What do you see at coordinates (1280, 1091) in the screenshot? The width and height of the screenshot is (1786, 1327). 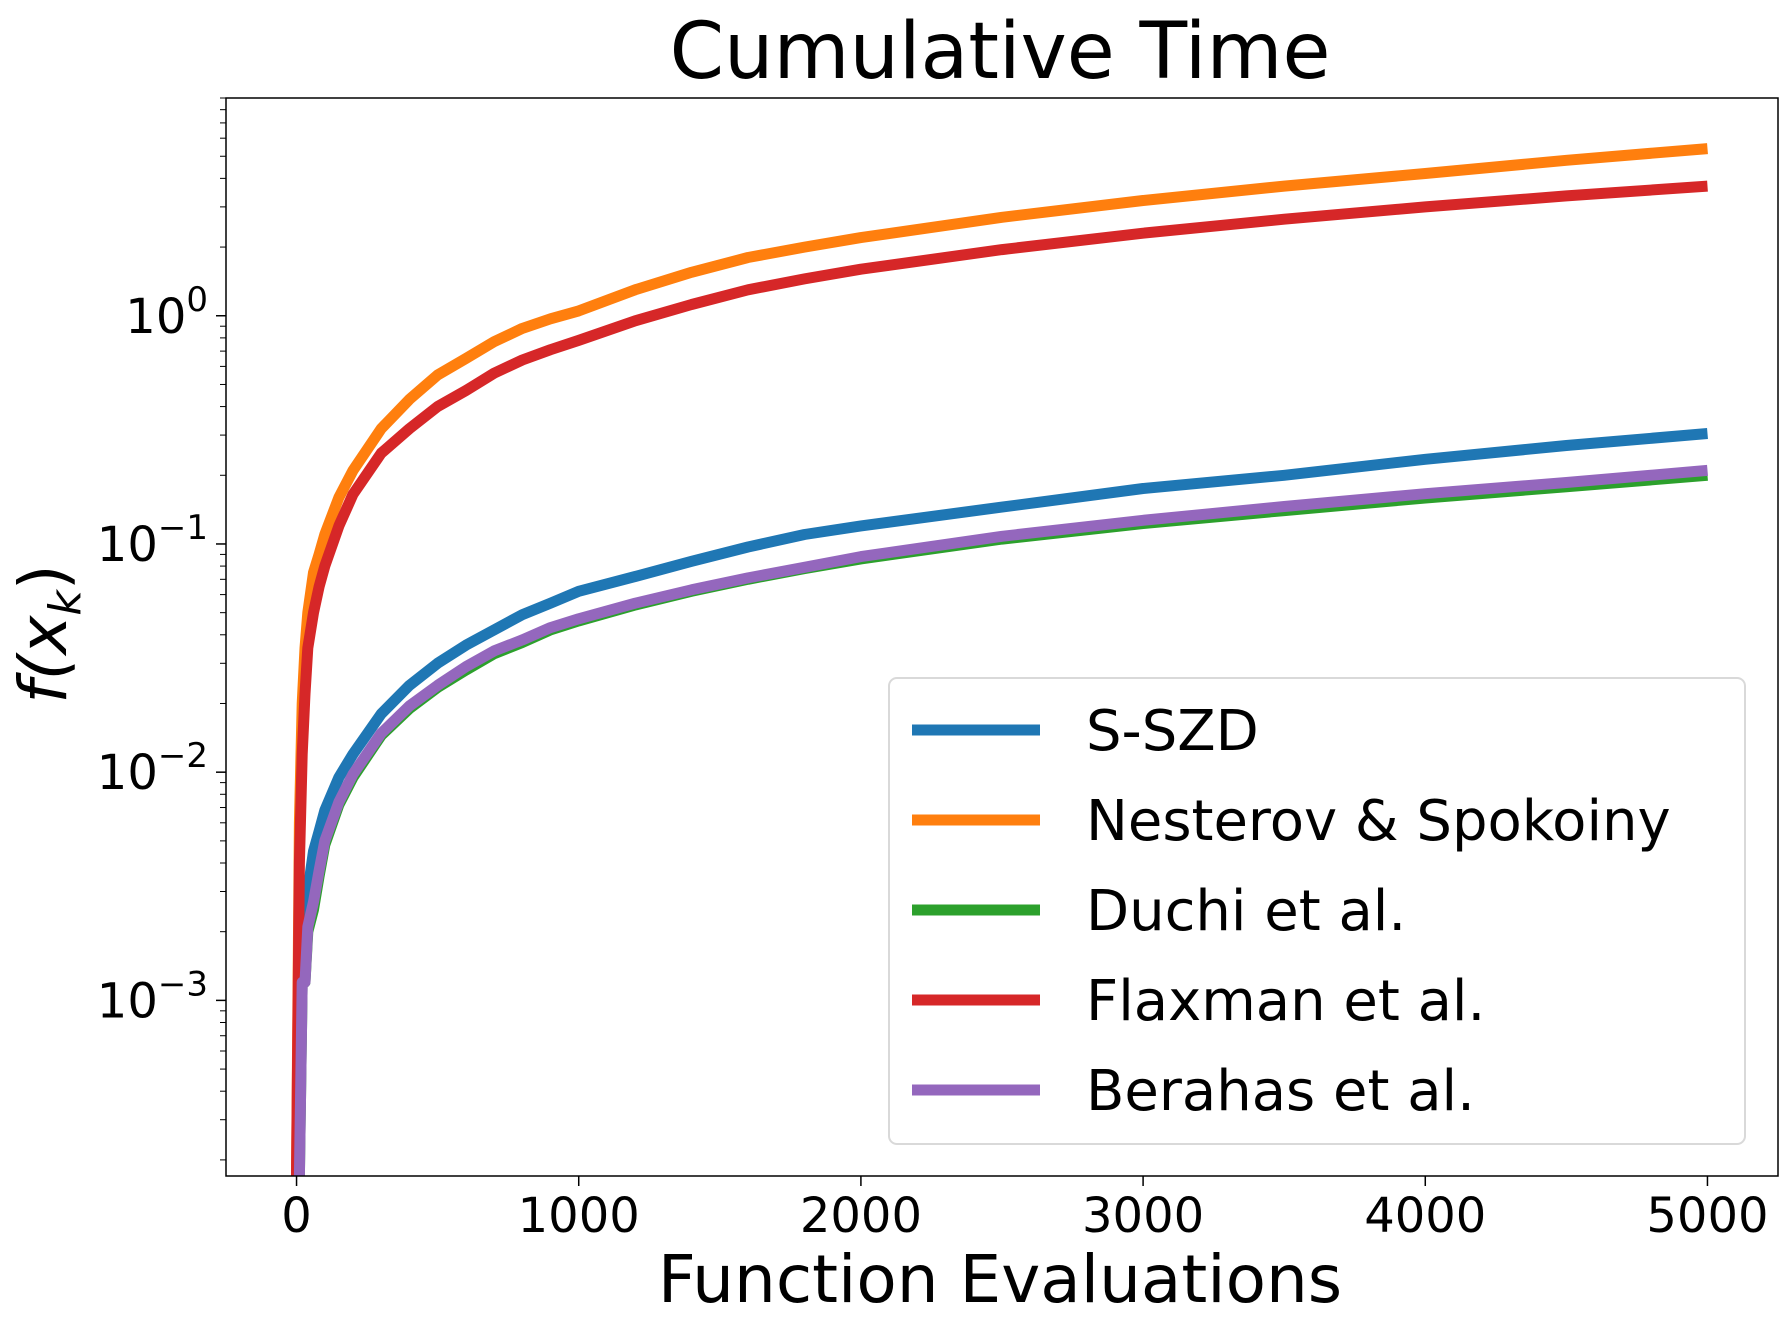 I see `legend-label: Berahas et al.` at bounding box center [1280, 1091].